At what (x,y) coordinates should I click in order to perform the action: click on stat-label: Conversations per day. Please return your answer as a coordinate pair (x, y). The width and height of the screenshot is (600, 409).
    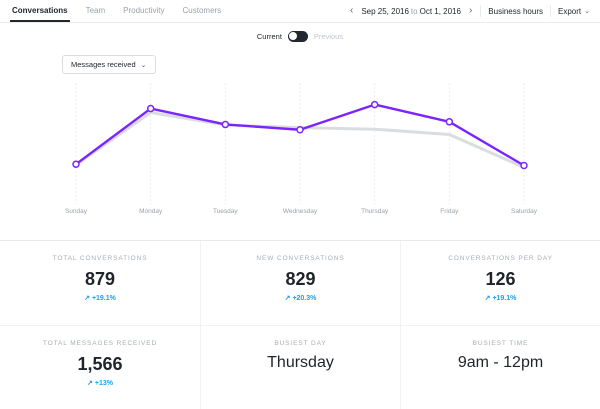
    Looking at the image, I should click on (500, 258).